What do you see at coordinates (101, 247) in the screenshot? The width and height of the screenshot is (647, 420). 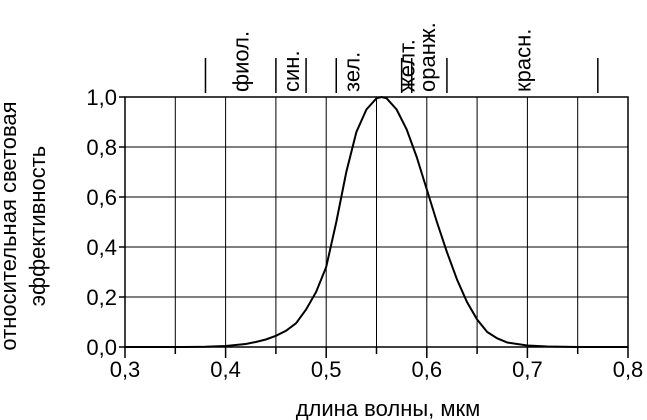 I see `y-tick-label: 0,4` at bounding box center [101, 247].